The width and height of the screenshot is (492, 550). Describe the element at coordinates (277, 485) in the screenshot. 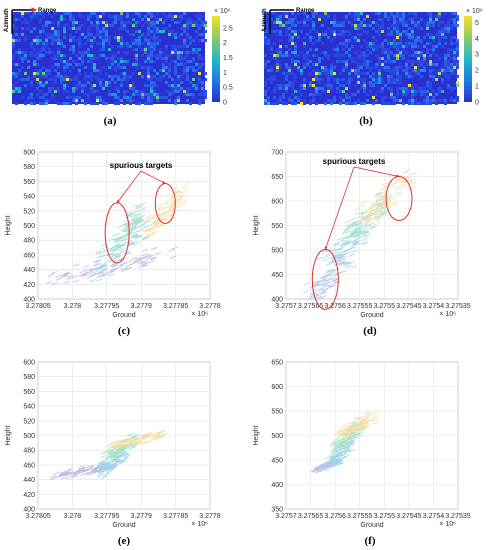

I see `y-tick-label: 400` at that location.